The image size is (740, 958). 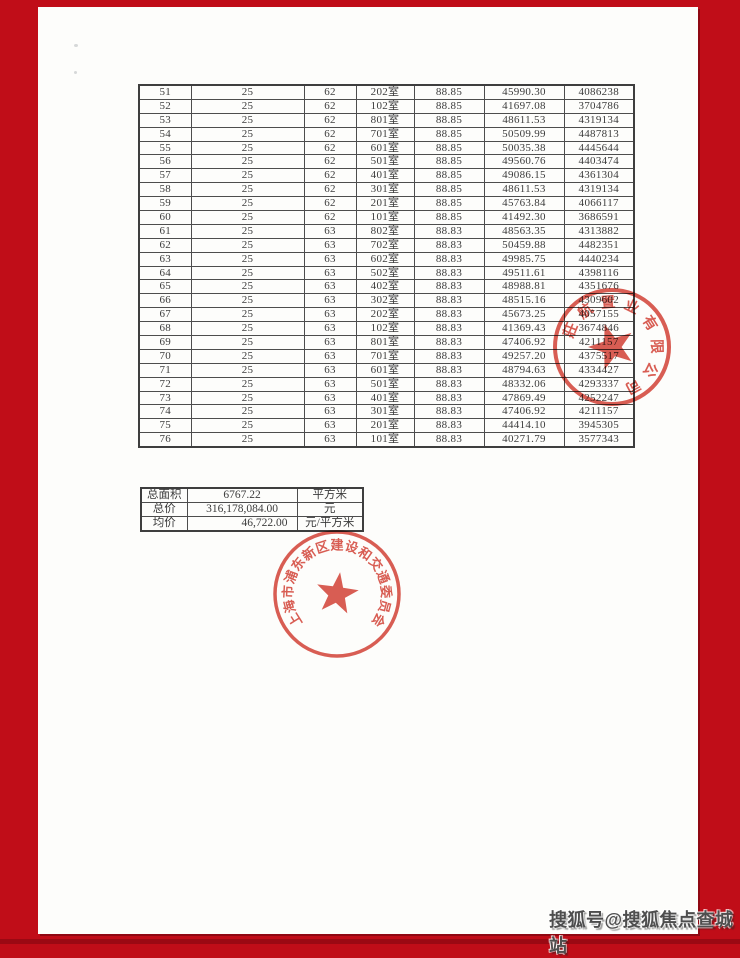 I want to click on table-row: 75 25 63 201室 88.83 44414.10 3945305, so click(x=386, y=426).